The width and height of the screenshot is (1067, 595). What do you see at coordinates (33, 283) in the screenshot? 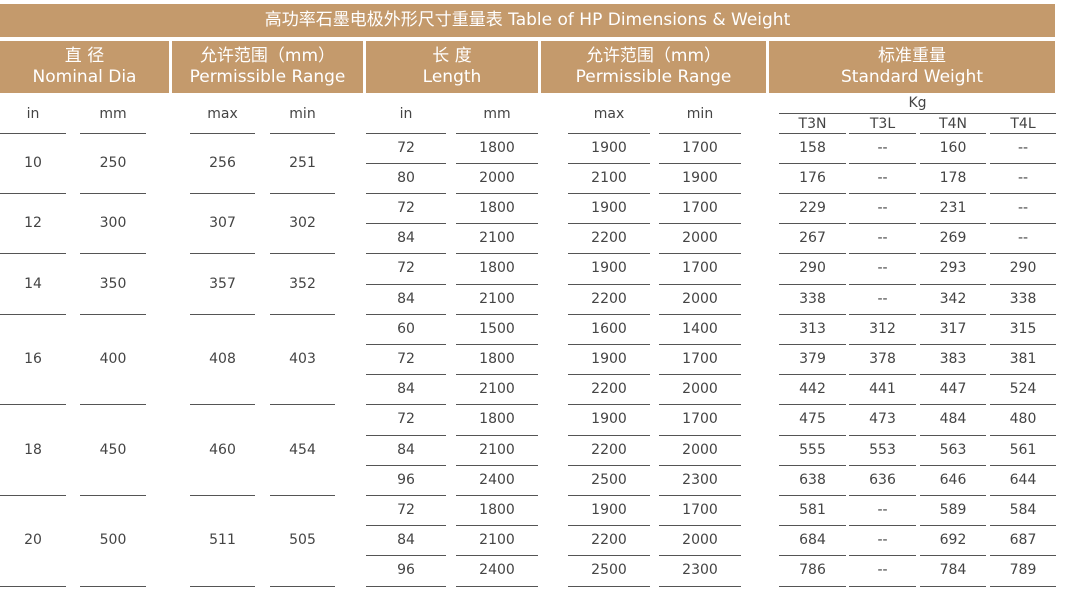
I see `dia-in-cell: 14` at bounding box center [33, 283].